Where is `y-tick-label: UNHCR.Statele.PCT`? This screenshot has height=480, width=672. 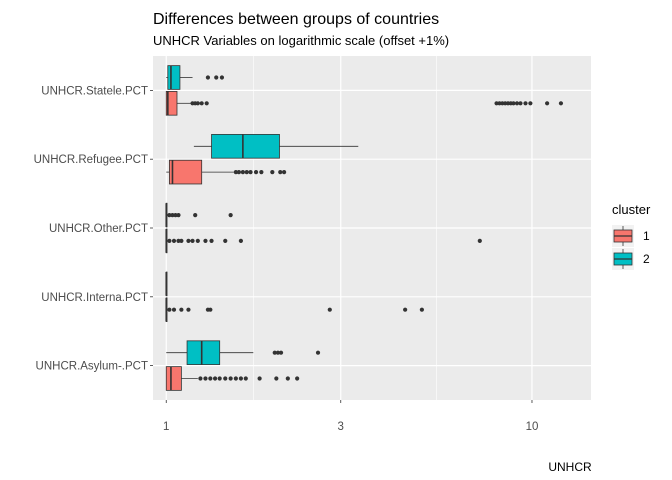
y-tick-label: UNHCR.Statele.PCT is located at coordinates (94, 91).